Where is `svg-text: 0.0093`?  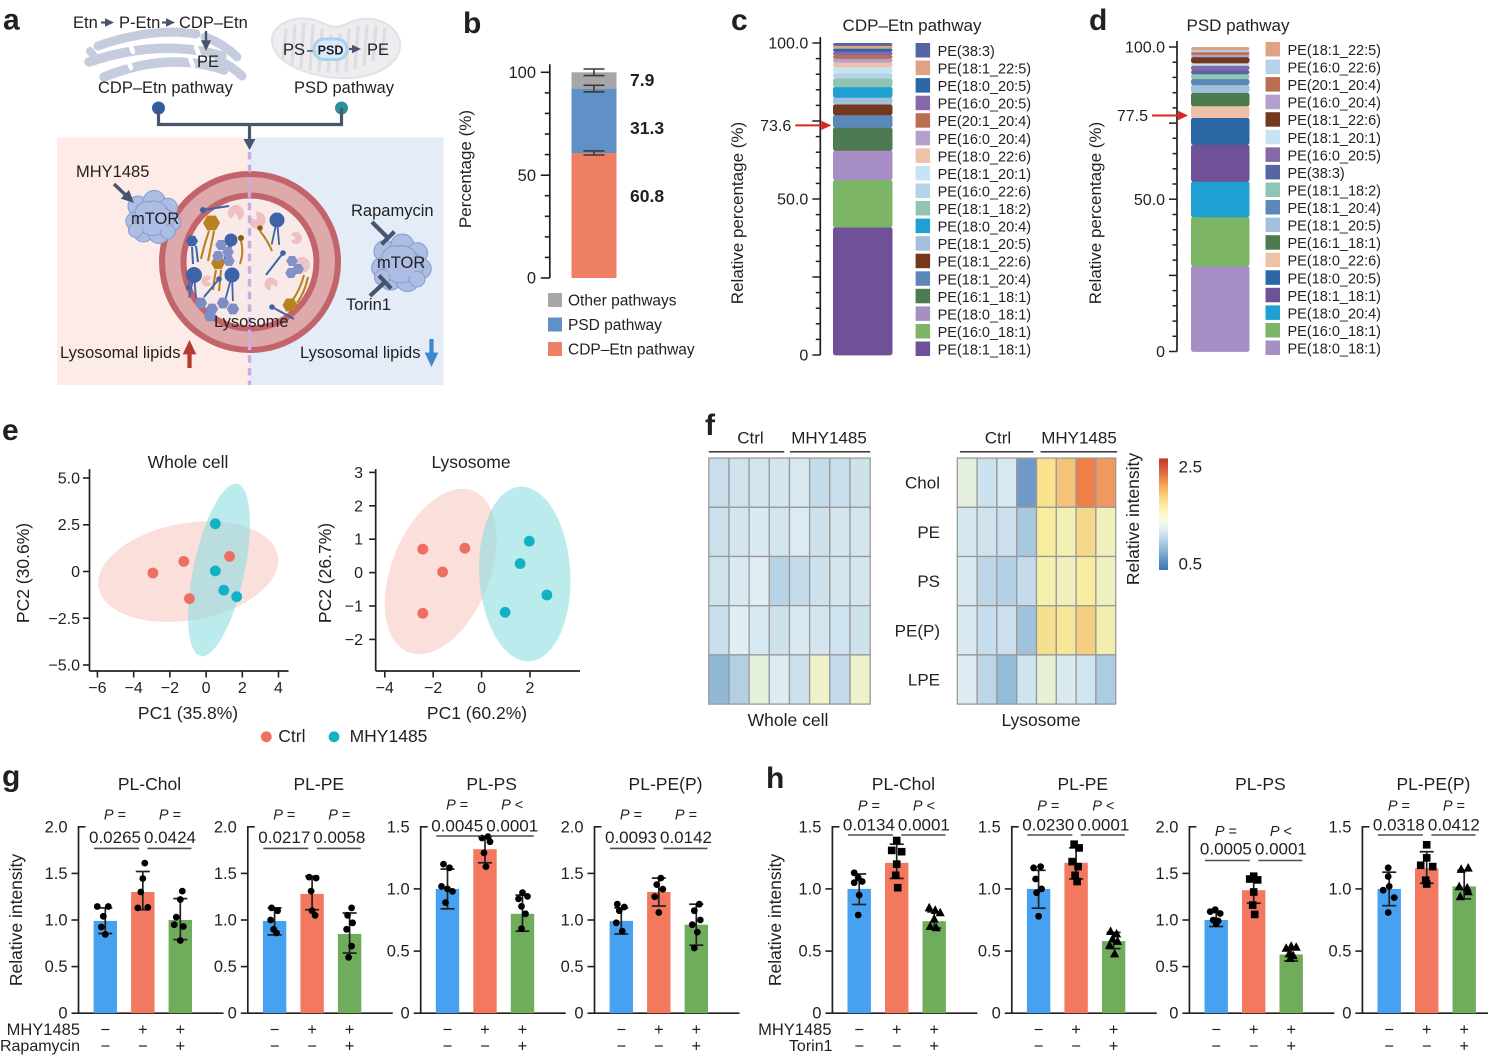 svg-text: 0.0093 is located at coordinates (631, 837).